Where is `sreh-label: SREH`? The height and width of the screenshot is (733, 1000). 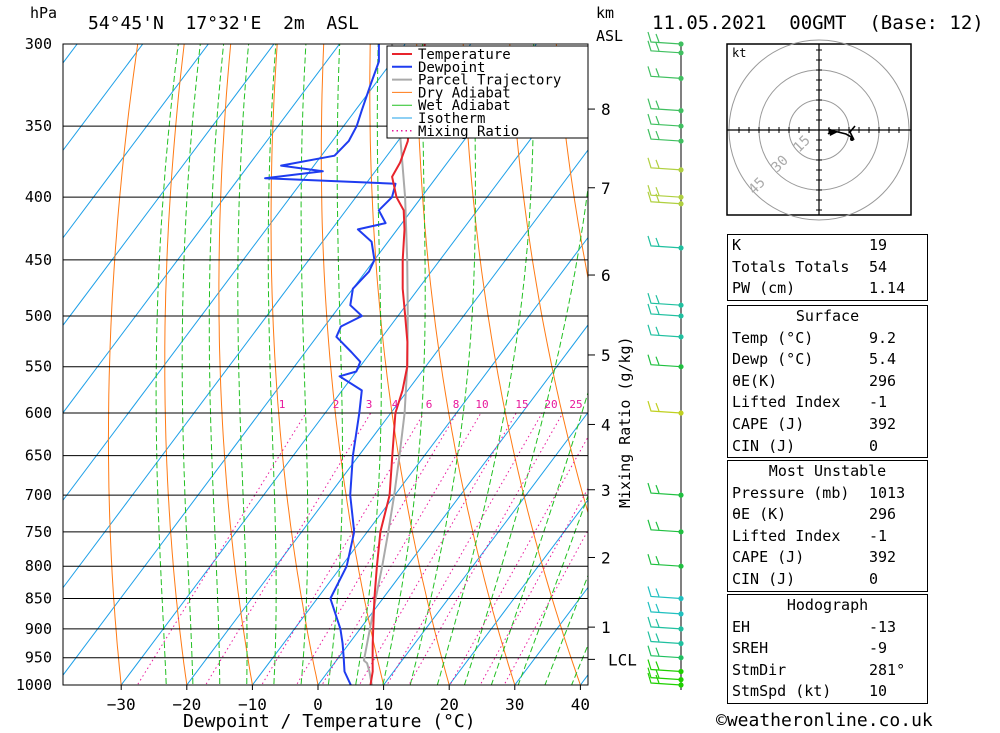
sreh-label: SREH is located at coordinates (750, 648).